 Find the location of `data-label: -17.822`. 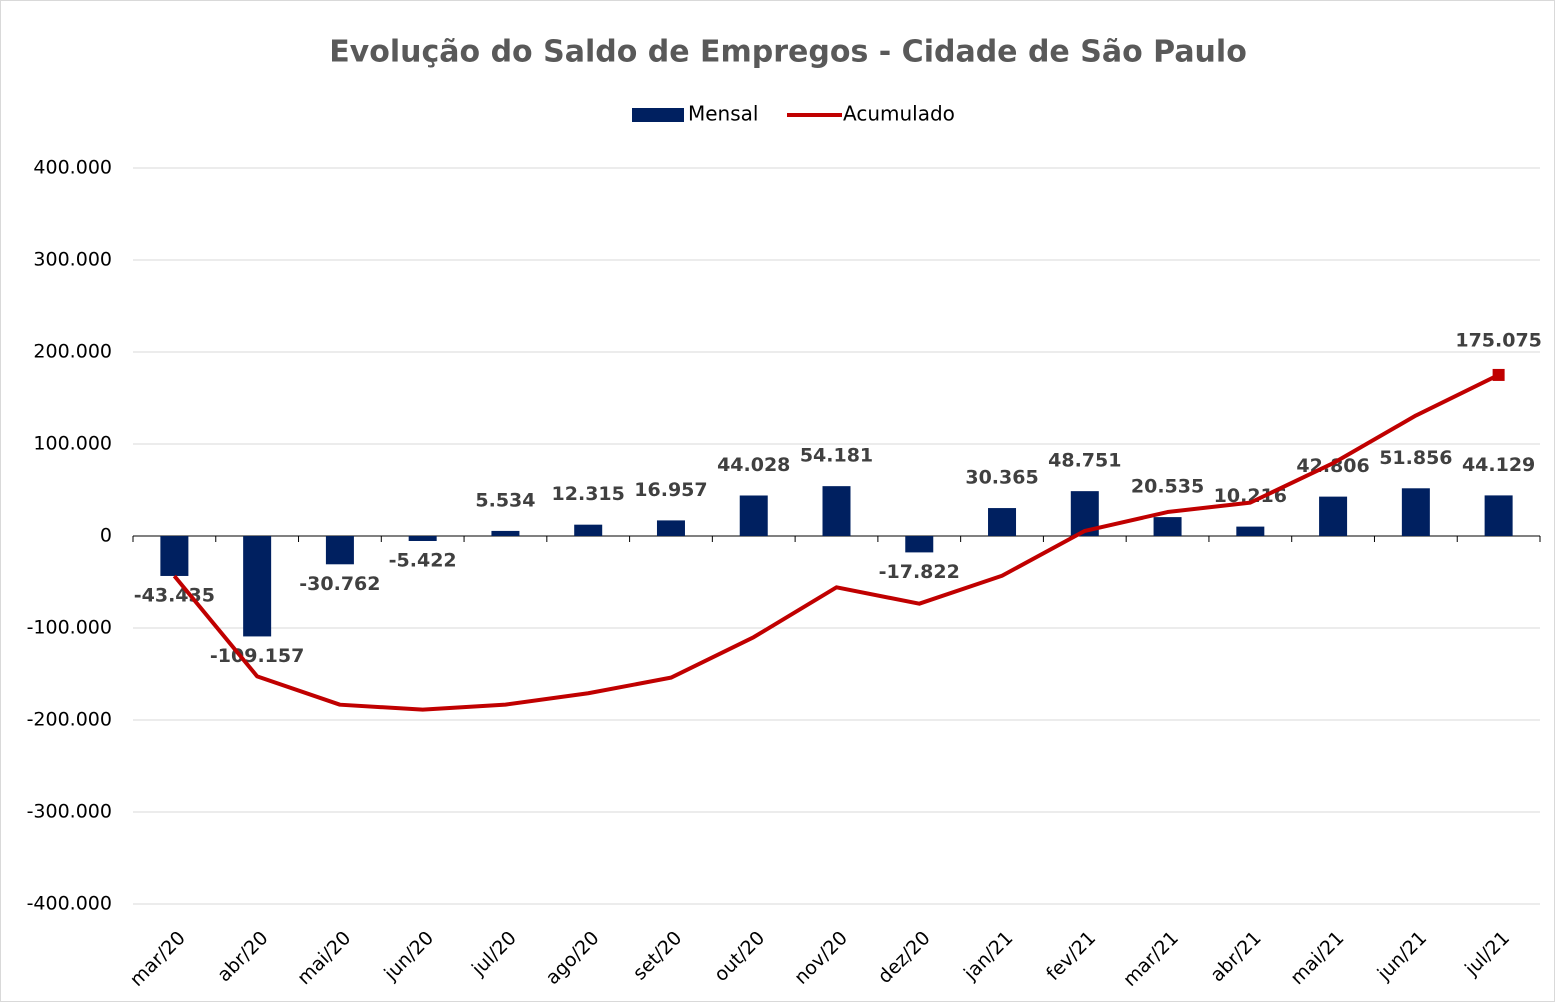

data-label: -17.822 is located at coordinates (919, 572).